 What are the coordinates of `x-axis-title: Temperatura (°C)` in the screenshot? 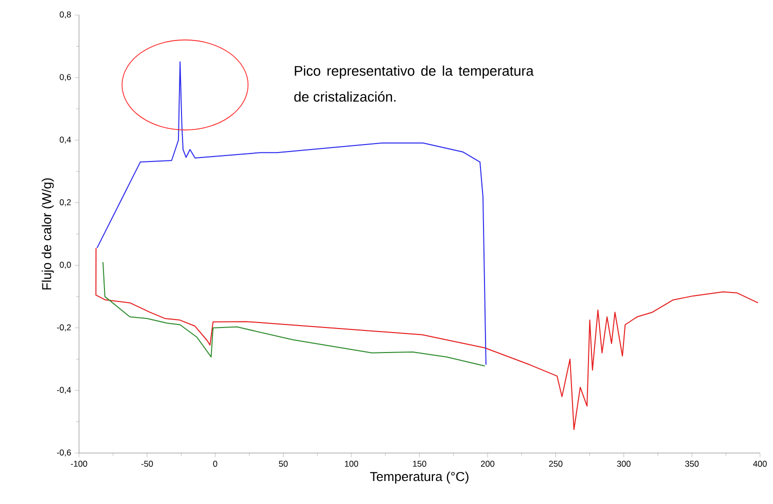 It's located at (419, 478).